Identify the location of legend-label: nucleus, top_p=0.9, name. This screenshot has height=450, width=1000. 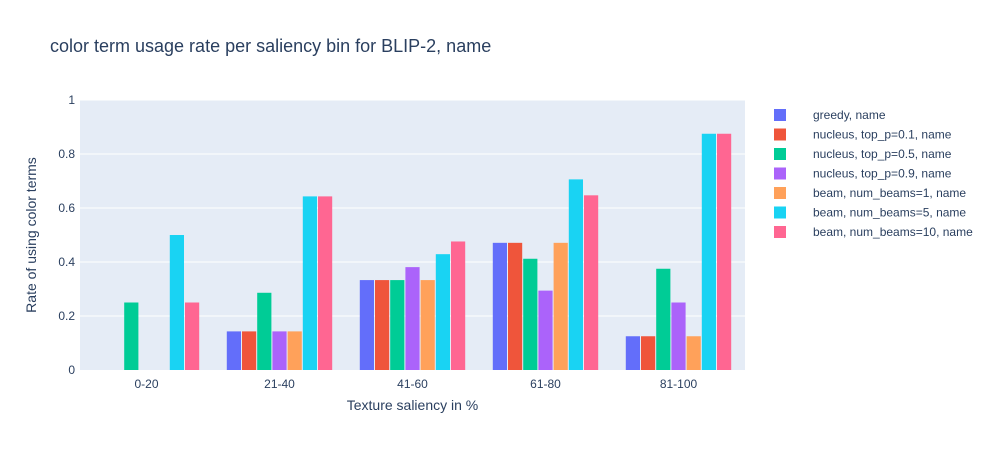
(882, 174).